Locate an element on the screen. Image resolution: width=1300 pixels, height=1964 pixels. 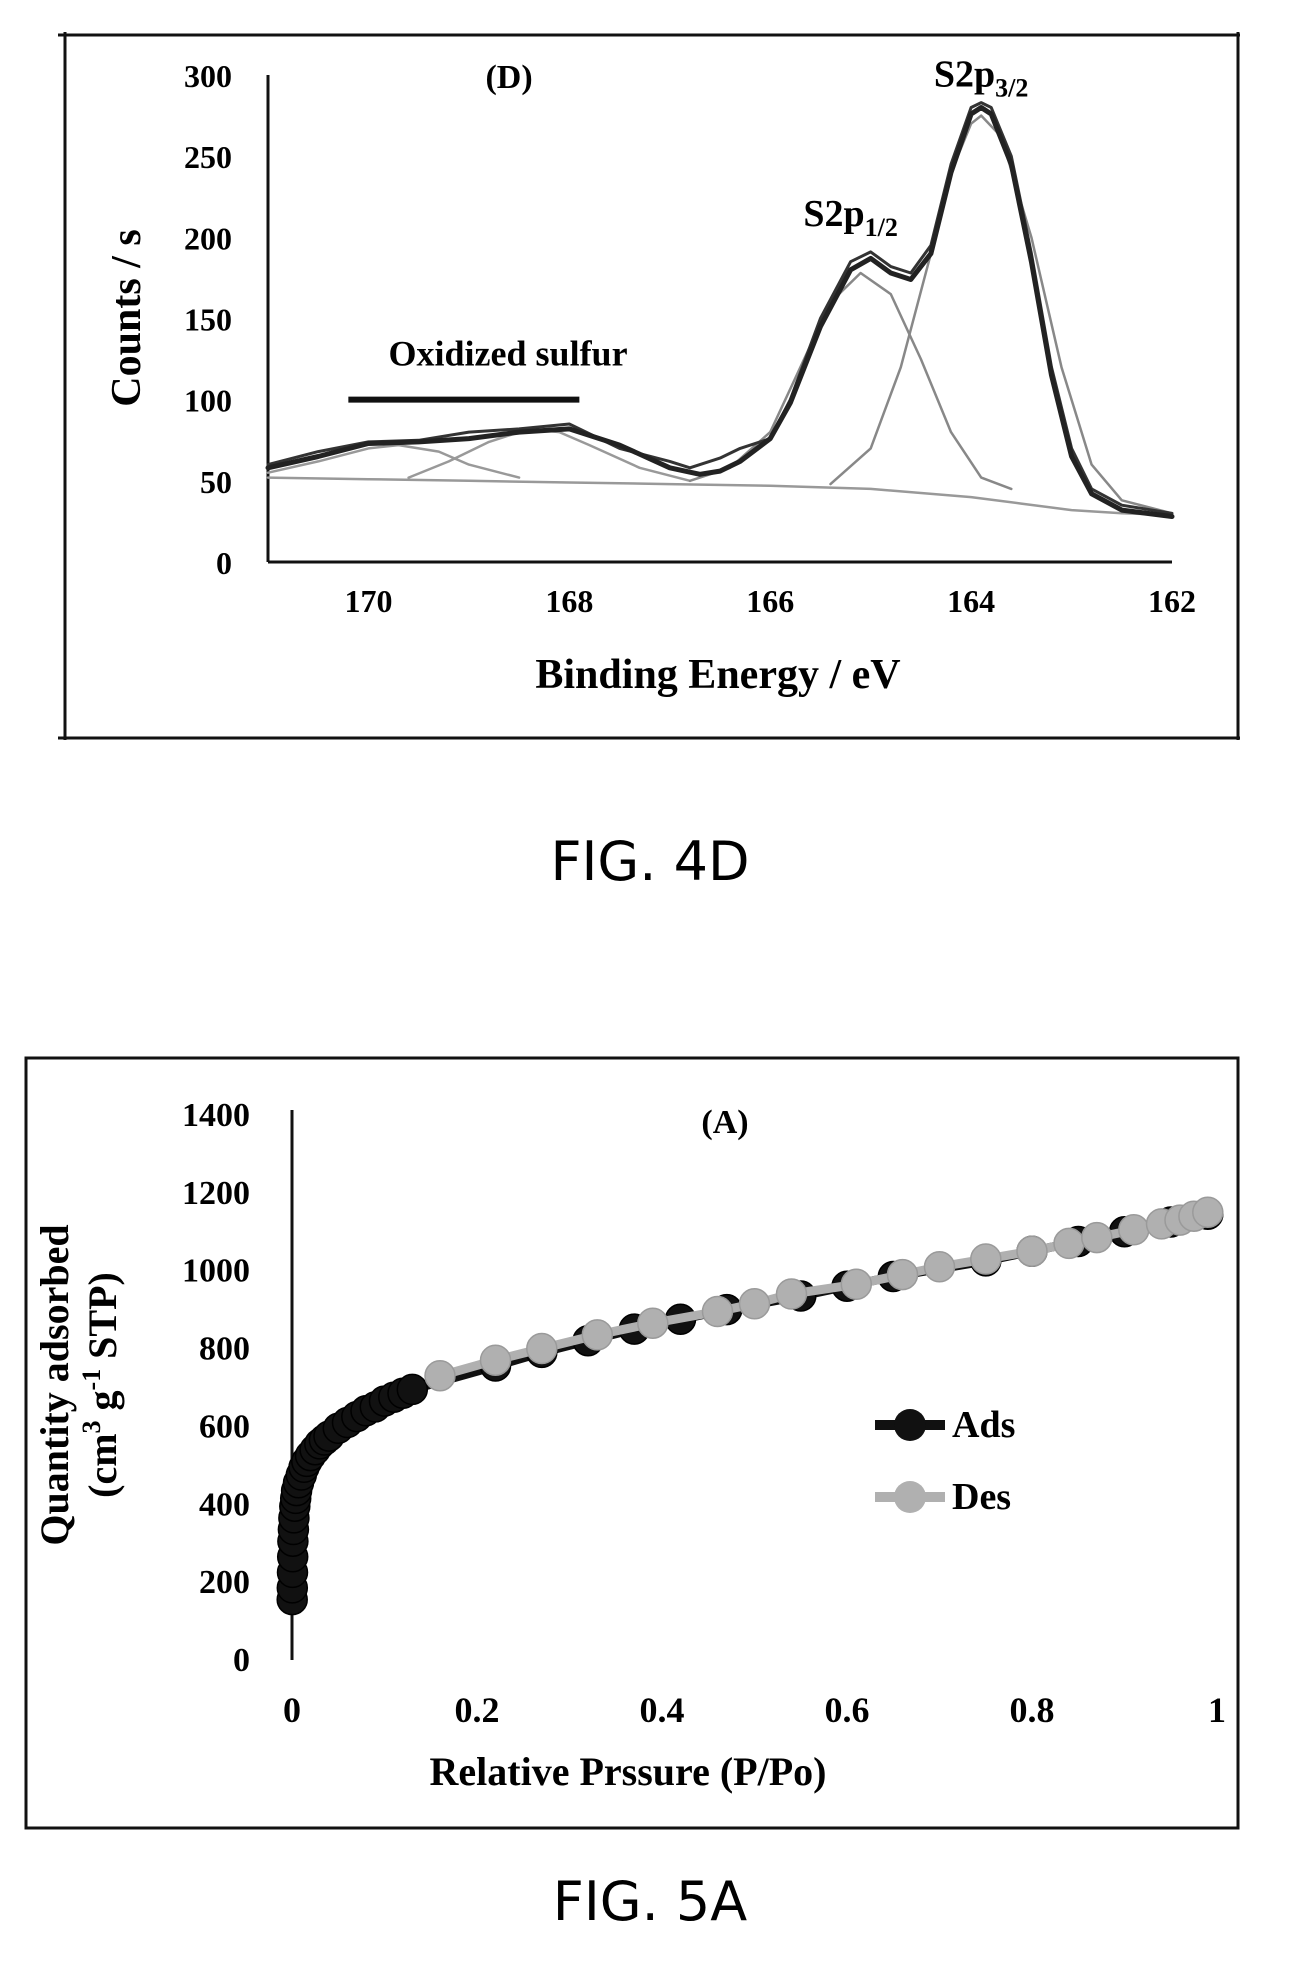
series-component-s2p3/2 is located at coordinates (1001, 314).